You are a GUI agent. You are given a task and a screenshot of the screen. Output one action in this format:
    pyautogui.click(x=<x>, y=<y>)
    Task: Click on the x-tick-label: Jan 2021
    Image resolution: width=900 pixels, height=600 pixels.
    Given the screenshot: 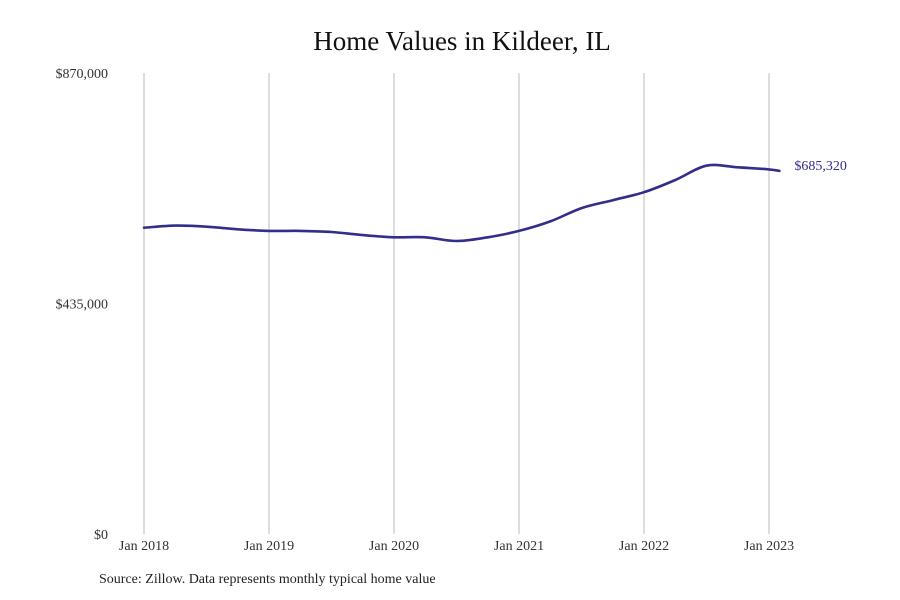 What is the action you would take?
    pyautogui.click(x=519, y=546)
    